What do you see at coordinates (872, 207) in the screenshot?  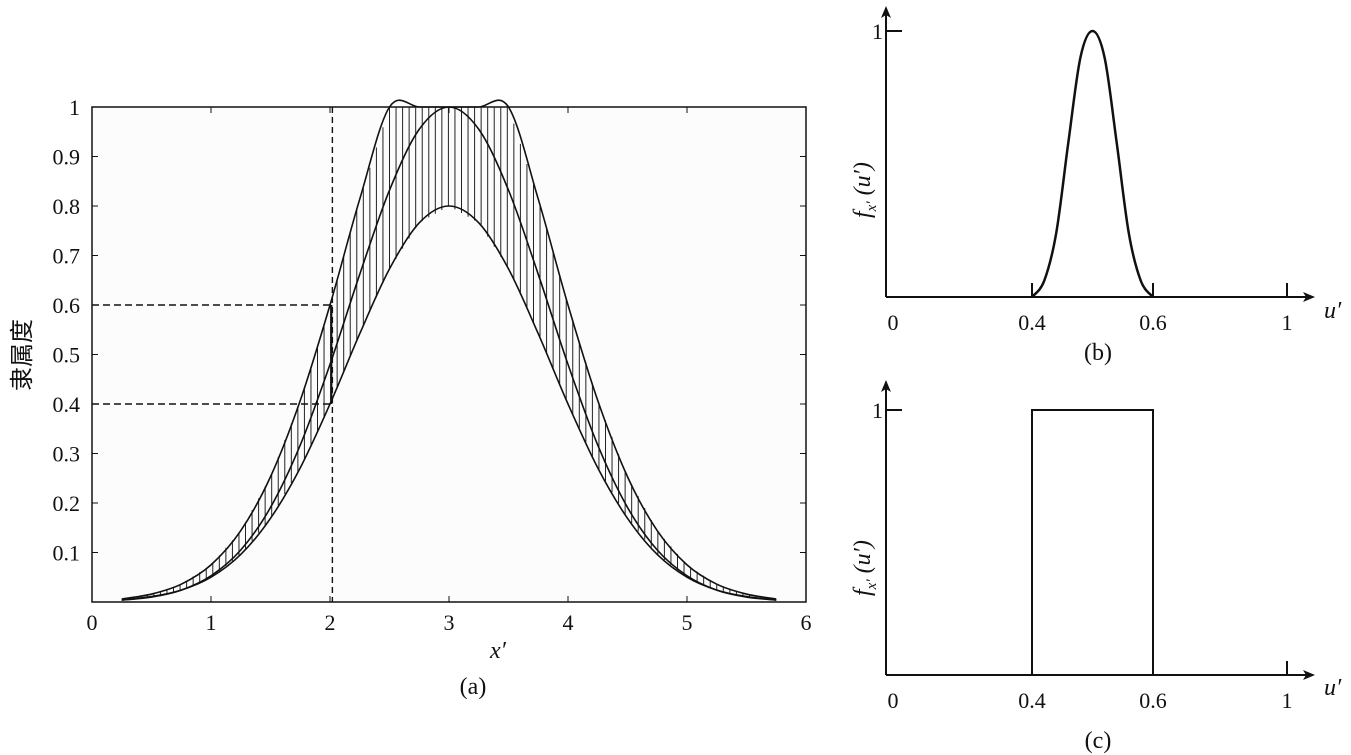 I see `panel-b-ylabel-sub: x′` at bounding box center [872, 207].